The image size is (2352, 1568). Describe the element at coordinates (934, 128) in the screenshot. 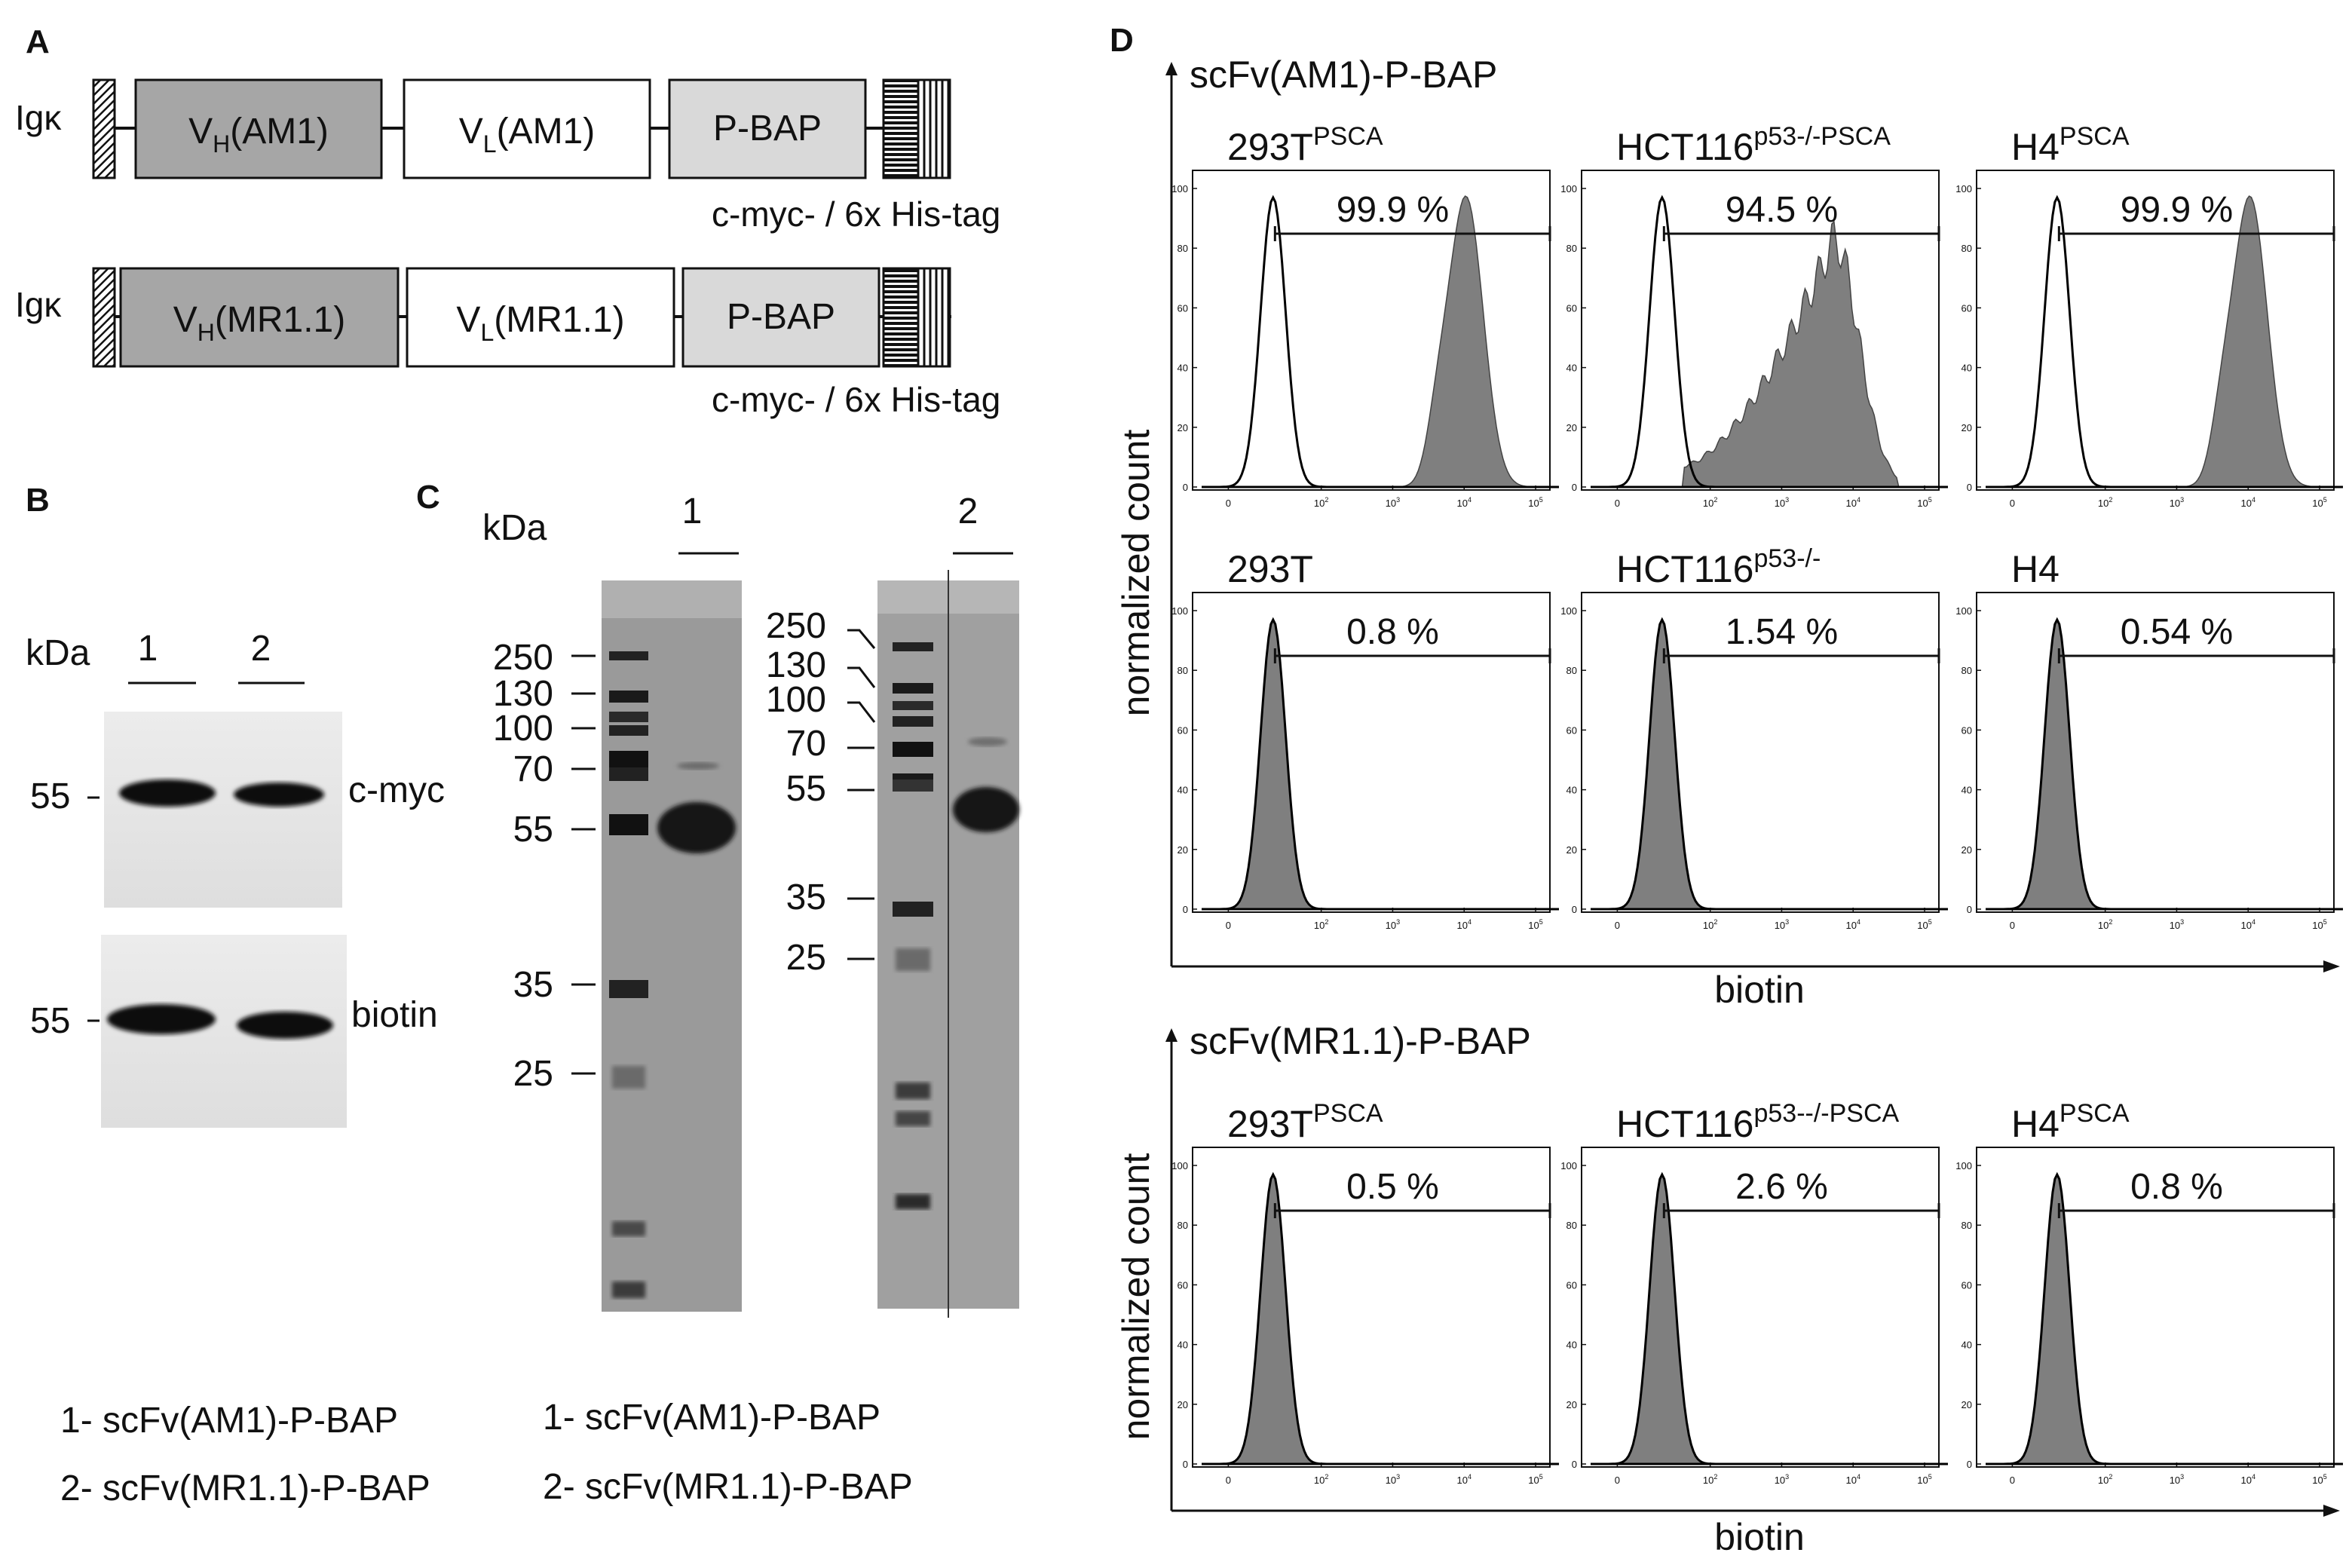

I see `his-tag-box` at that location.